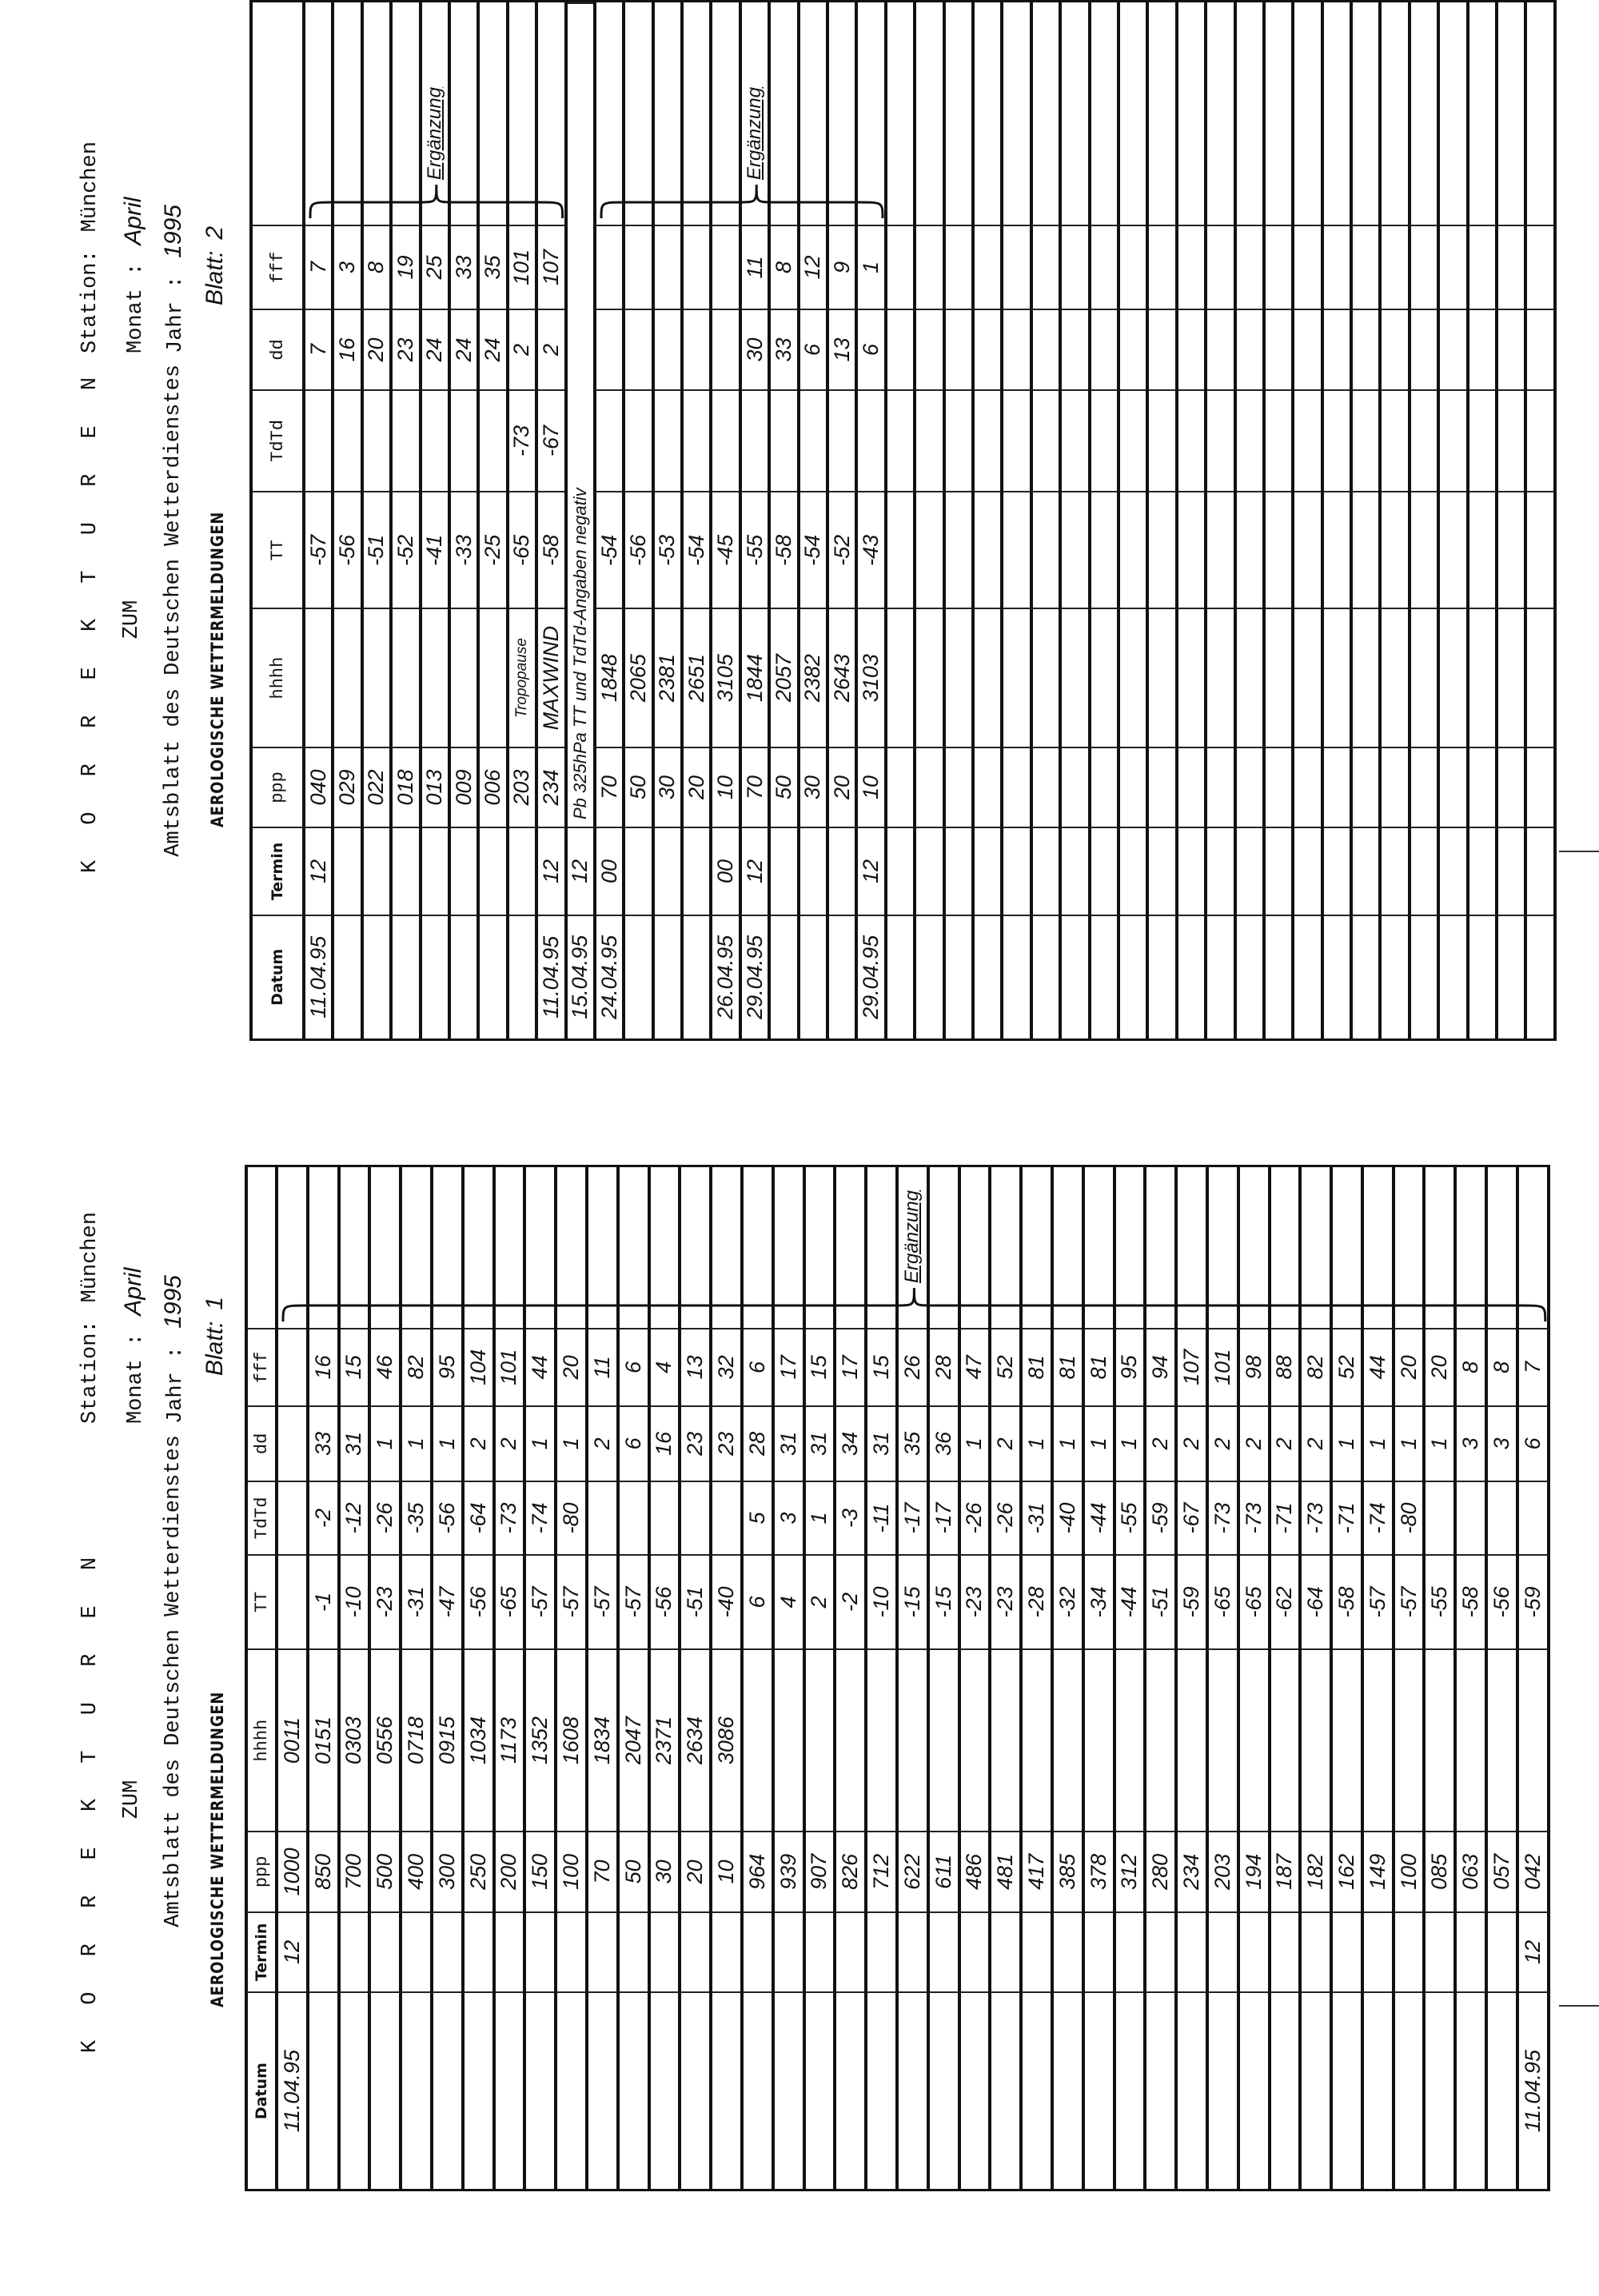  I want to click on cell-ppp: 063, so click(1471, 1871).